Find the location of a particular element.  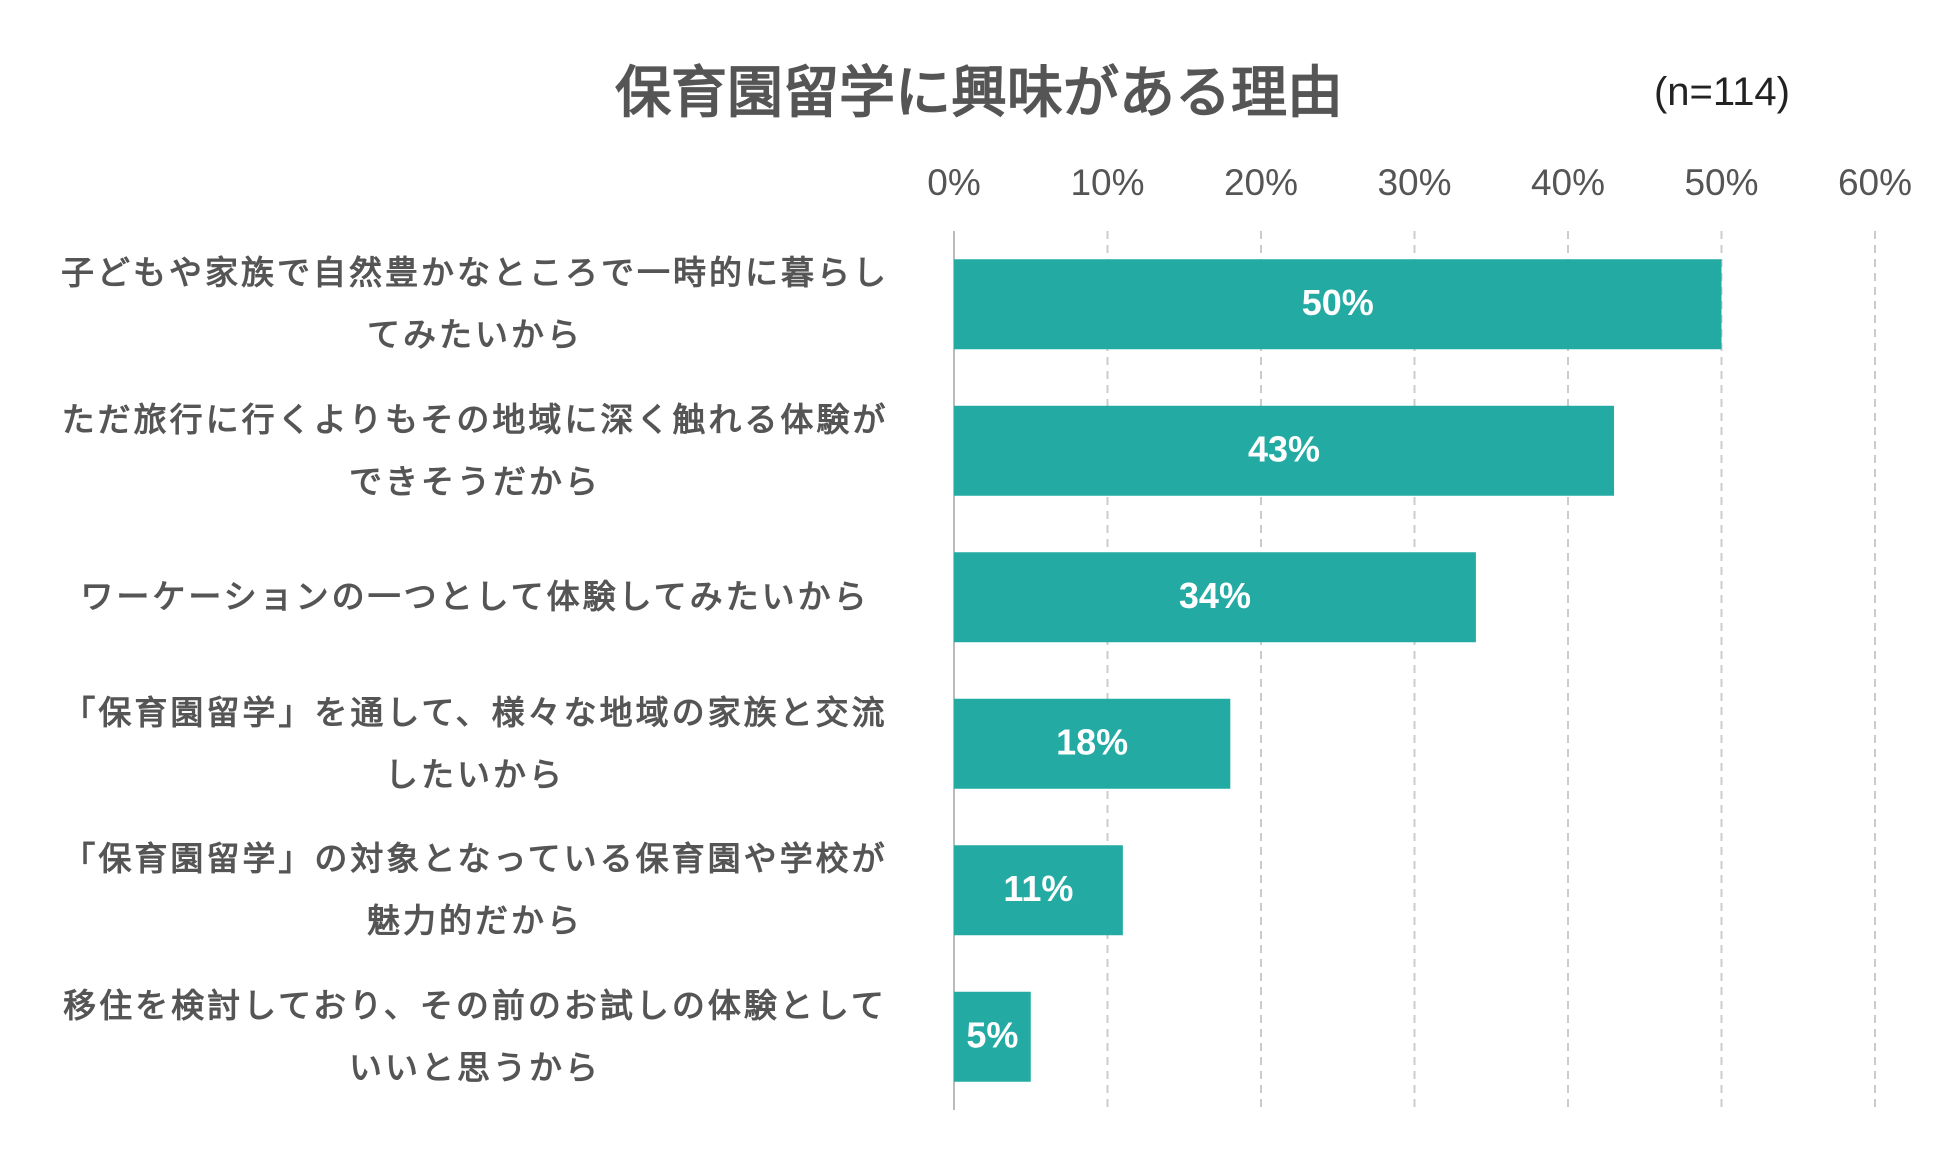

x-tick-label: 10% is located at coordinates (1107, 182).